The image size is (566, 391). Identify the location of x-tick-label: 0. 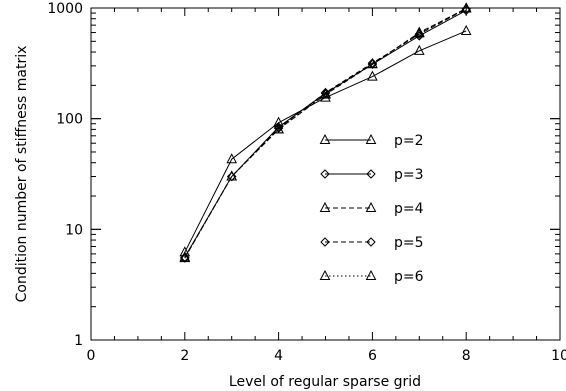
(91, 356).